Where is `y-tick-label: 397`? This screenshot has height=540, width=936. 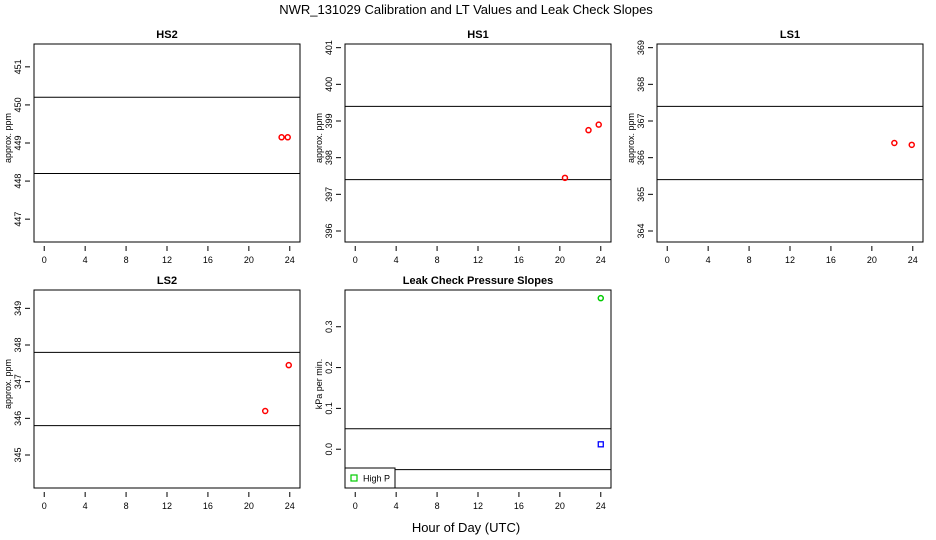 y-tick-label: 397 is located at coordinates (329, 194).